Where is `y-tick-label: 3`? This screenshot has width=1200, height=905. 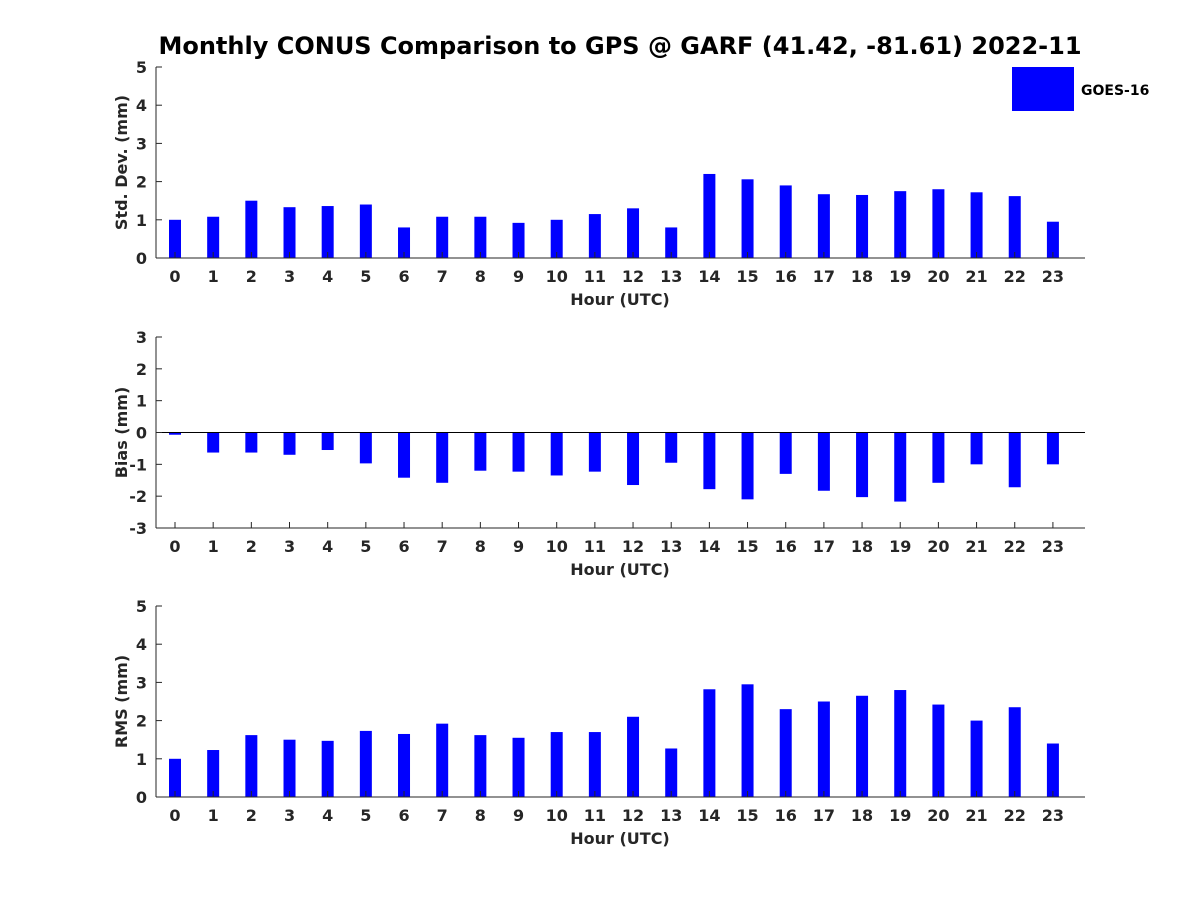 y-tick-label: 3 is located at coordinates (141, 682).